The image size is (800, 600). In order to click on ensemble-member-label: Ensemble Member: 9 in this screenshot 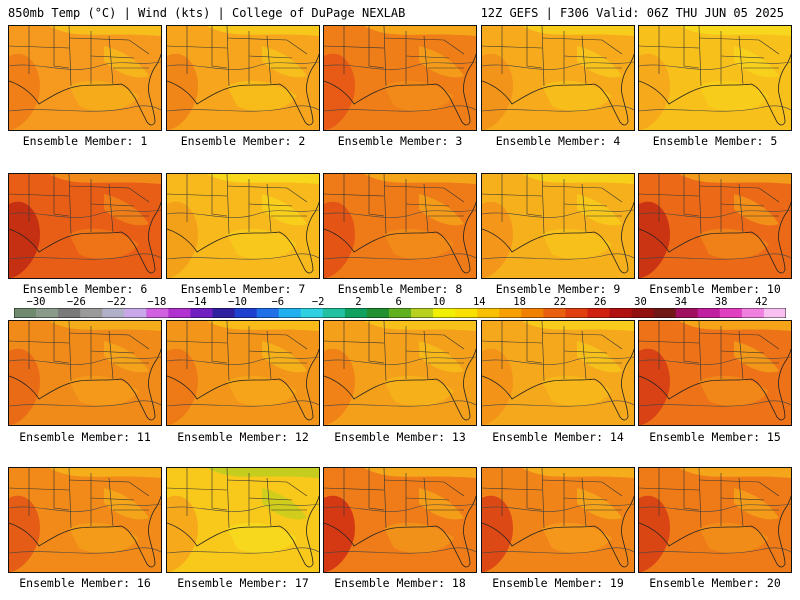, I will do `click(558, 289)`.